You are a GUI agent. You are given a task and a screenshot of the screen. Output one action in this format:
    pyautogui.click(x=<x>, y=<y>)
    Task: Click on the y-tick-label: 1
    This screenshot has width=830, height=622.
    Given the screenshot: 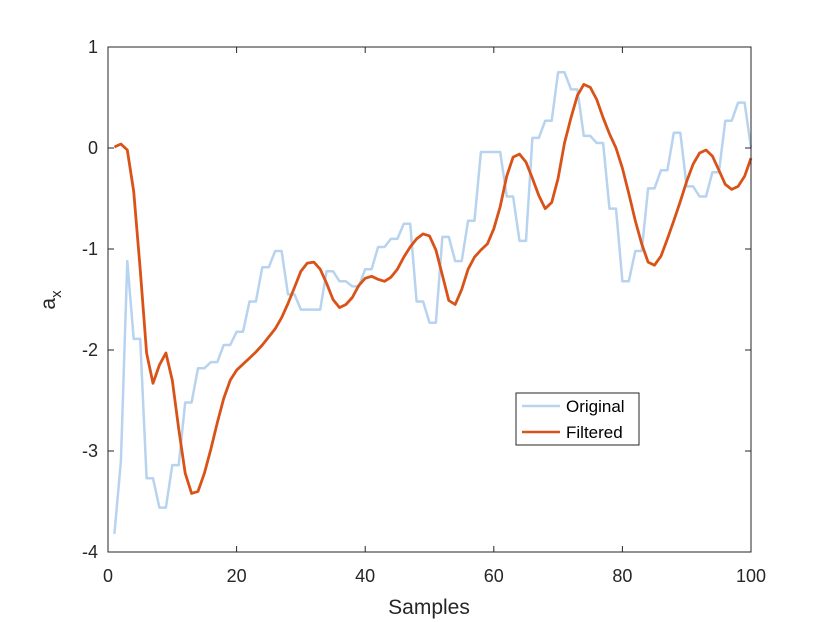 What is the action you would take?
    pyautogui.click(x=93, y=47)
    